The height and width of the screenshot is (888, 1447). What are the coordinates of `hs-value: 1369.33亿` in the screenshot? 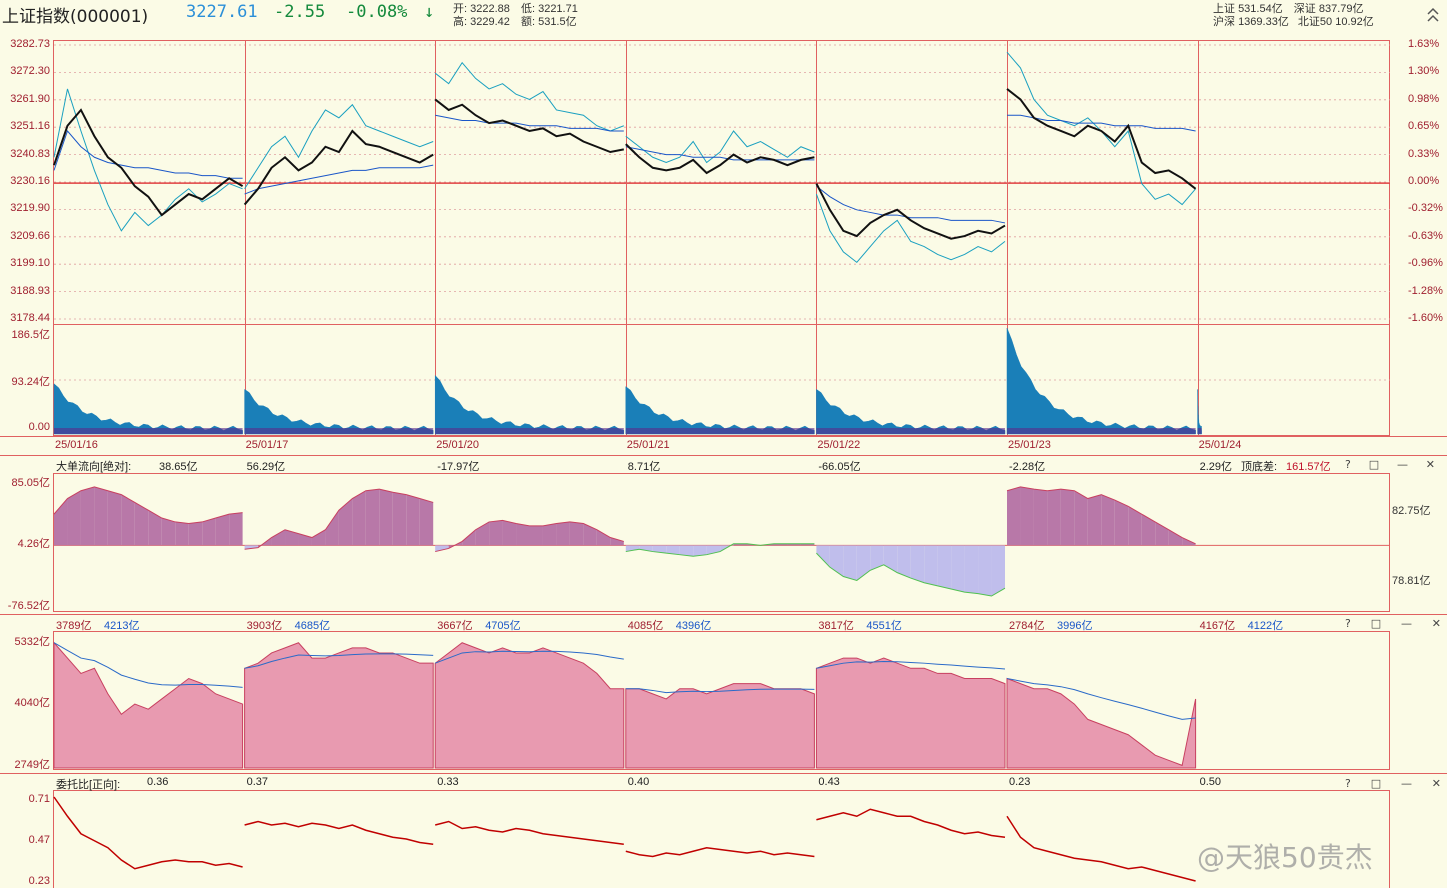 It's located at (1263, 22).